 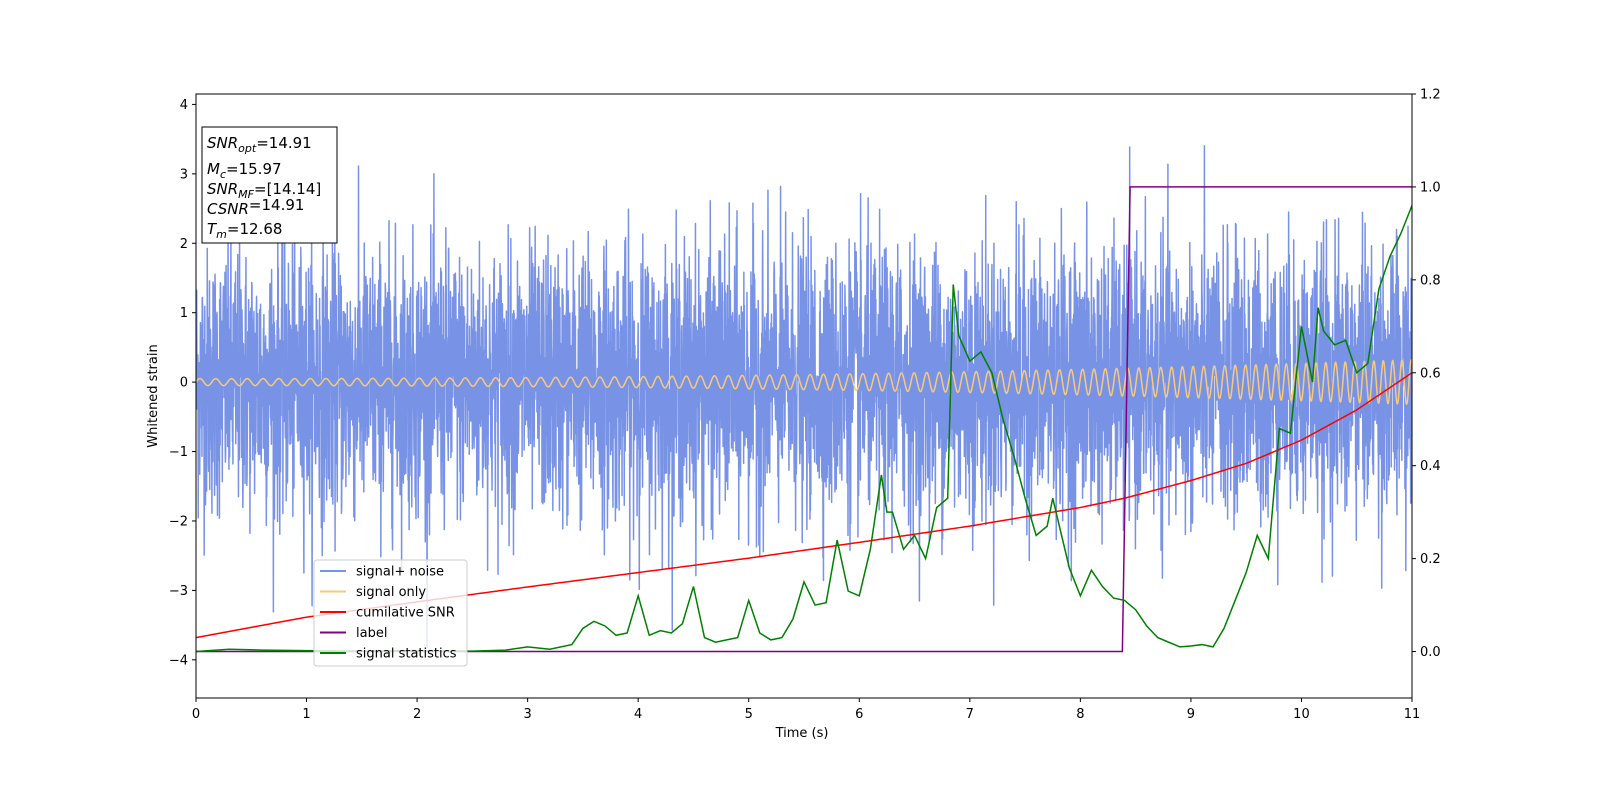 What do you see at coordinates (178, 452) in the screenshot?
I see `y-tick-label: −1` at bounding box center [178, 452].